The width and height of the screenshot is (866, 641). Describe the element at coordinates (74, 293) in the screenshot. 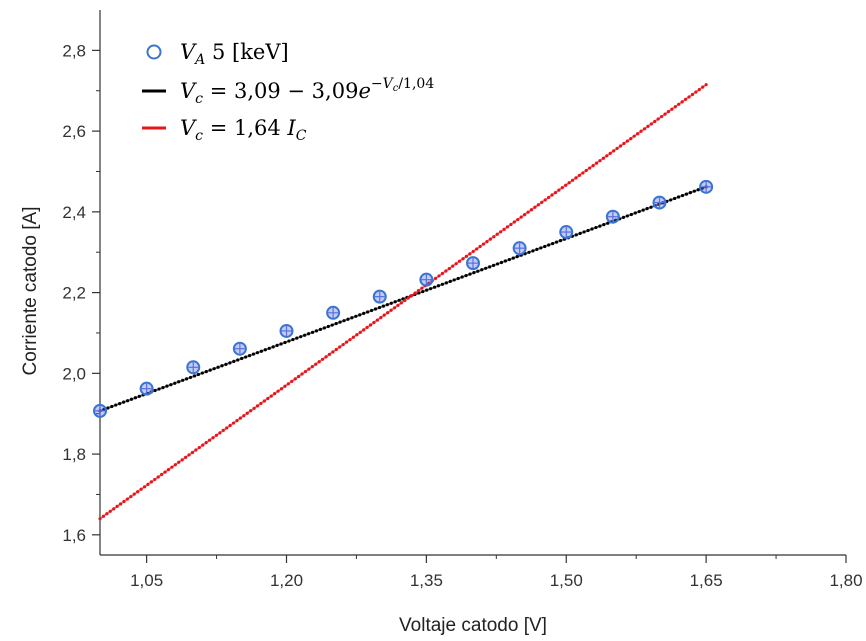

I see `y-tick-label: 2,2` at that location.